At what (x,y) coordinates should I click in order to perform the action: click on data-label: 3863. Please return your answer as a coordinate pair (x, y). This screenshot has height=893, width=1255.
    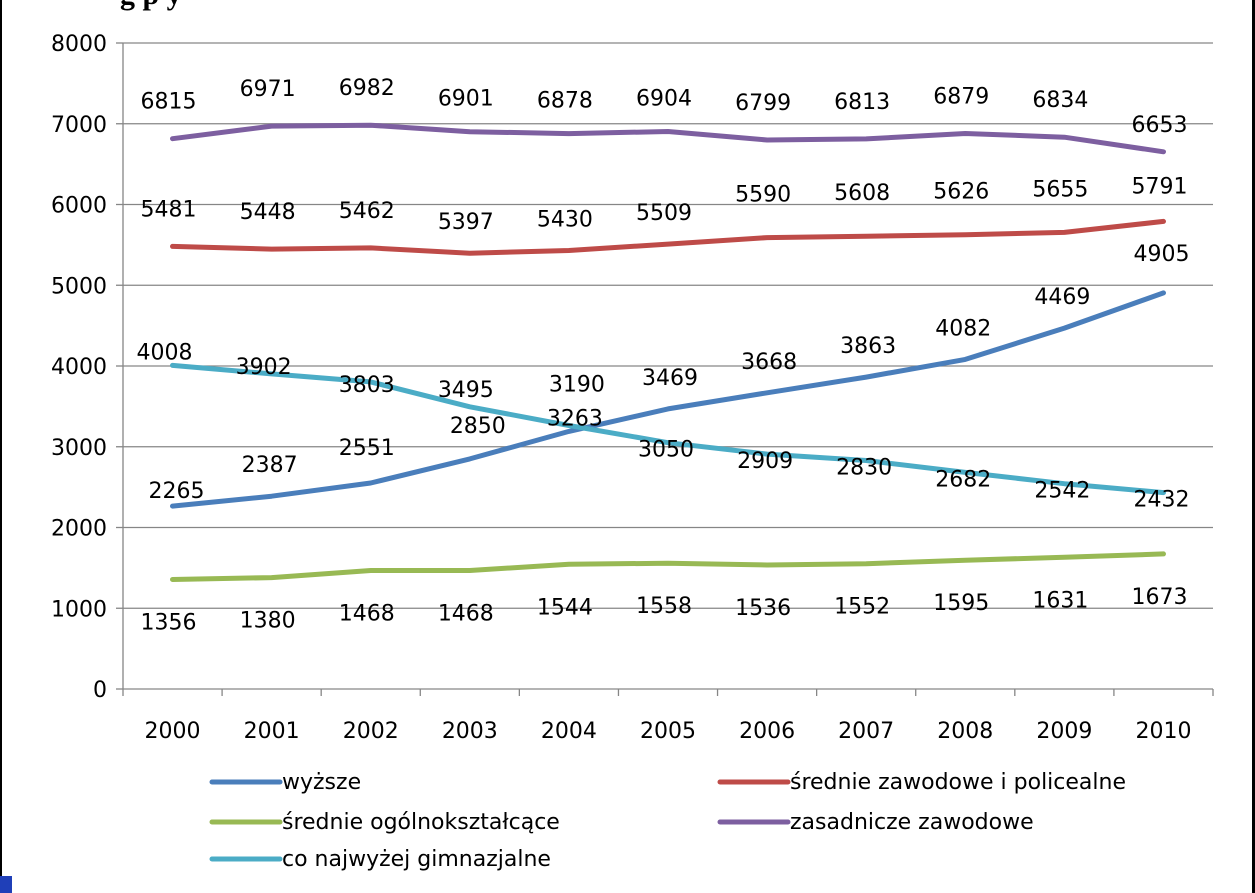
    Looking at the image, I should click on (868, 346).